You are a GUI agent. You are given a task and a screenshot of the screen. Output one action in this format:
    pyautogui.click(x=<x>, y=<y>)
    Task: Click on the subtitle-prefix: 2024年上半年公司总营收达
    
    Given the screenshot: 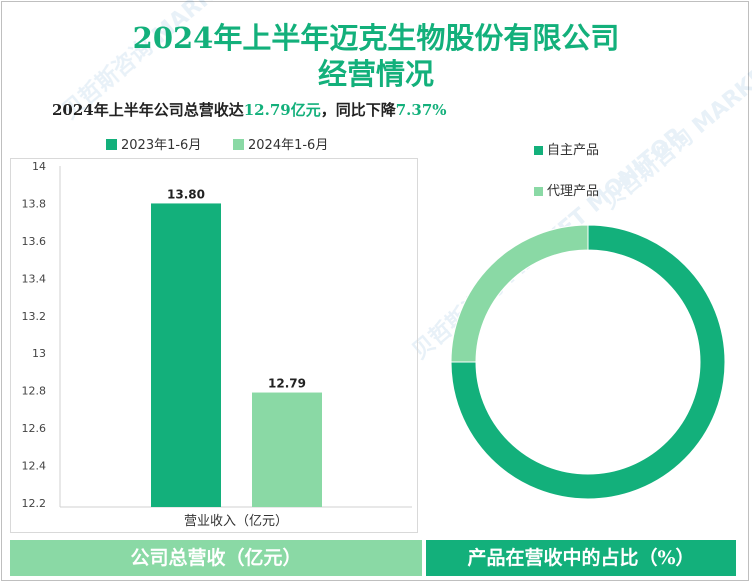 What is the action you would take?
    pyautogui.click(x=148, y=110)
    